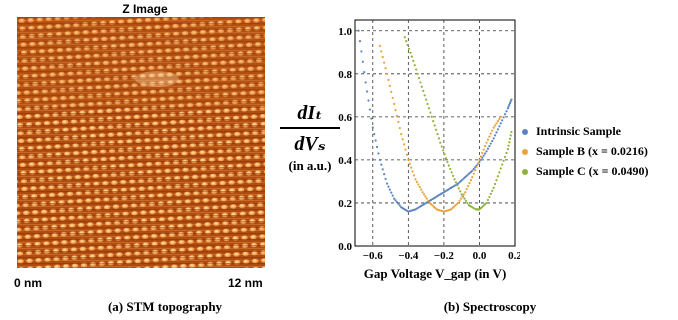  What do you see at coordinates (490, 306) in the screenshot?
I see `spectroscopy-caption: (b) Spectroscopy` at bounding box center [490, 306].